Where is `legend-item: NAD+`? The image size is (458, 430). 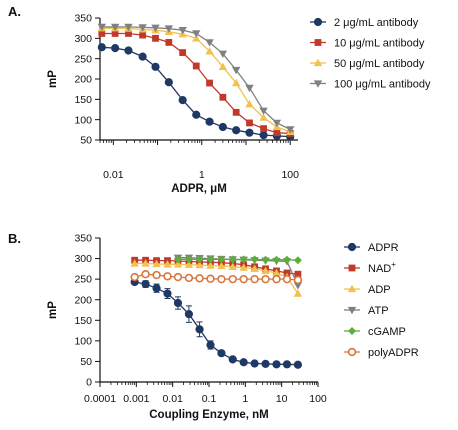
legend-item: NAD+ is located at coordinates (370, 267).